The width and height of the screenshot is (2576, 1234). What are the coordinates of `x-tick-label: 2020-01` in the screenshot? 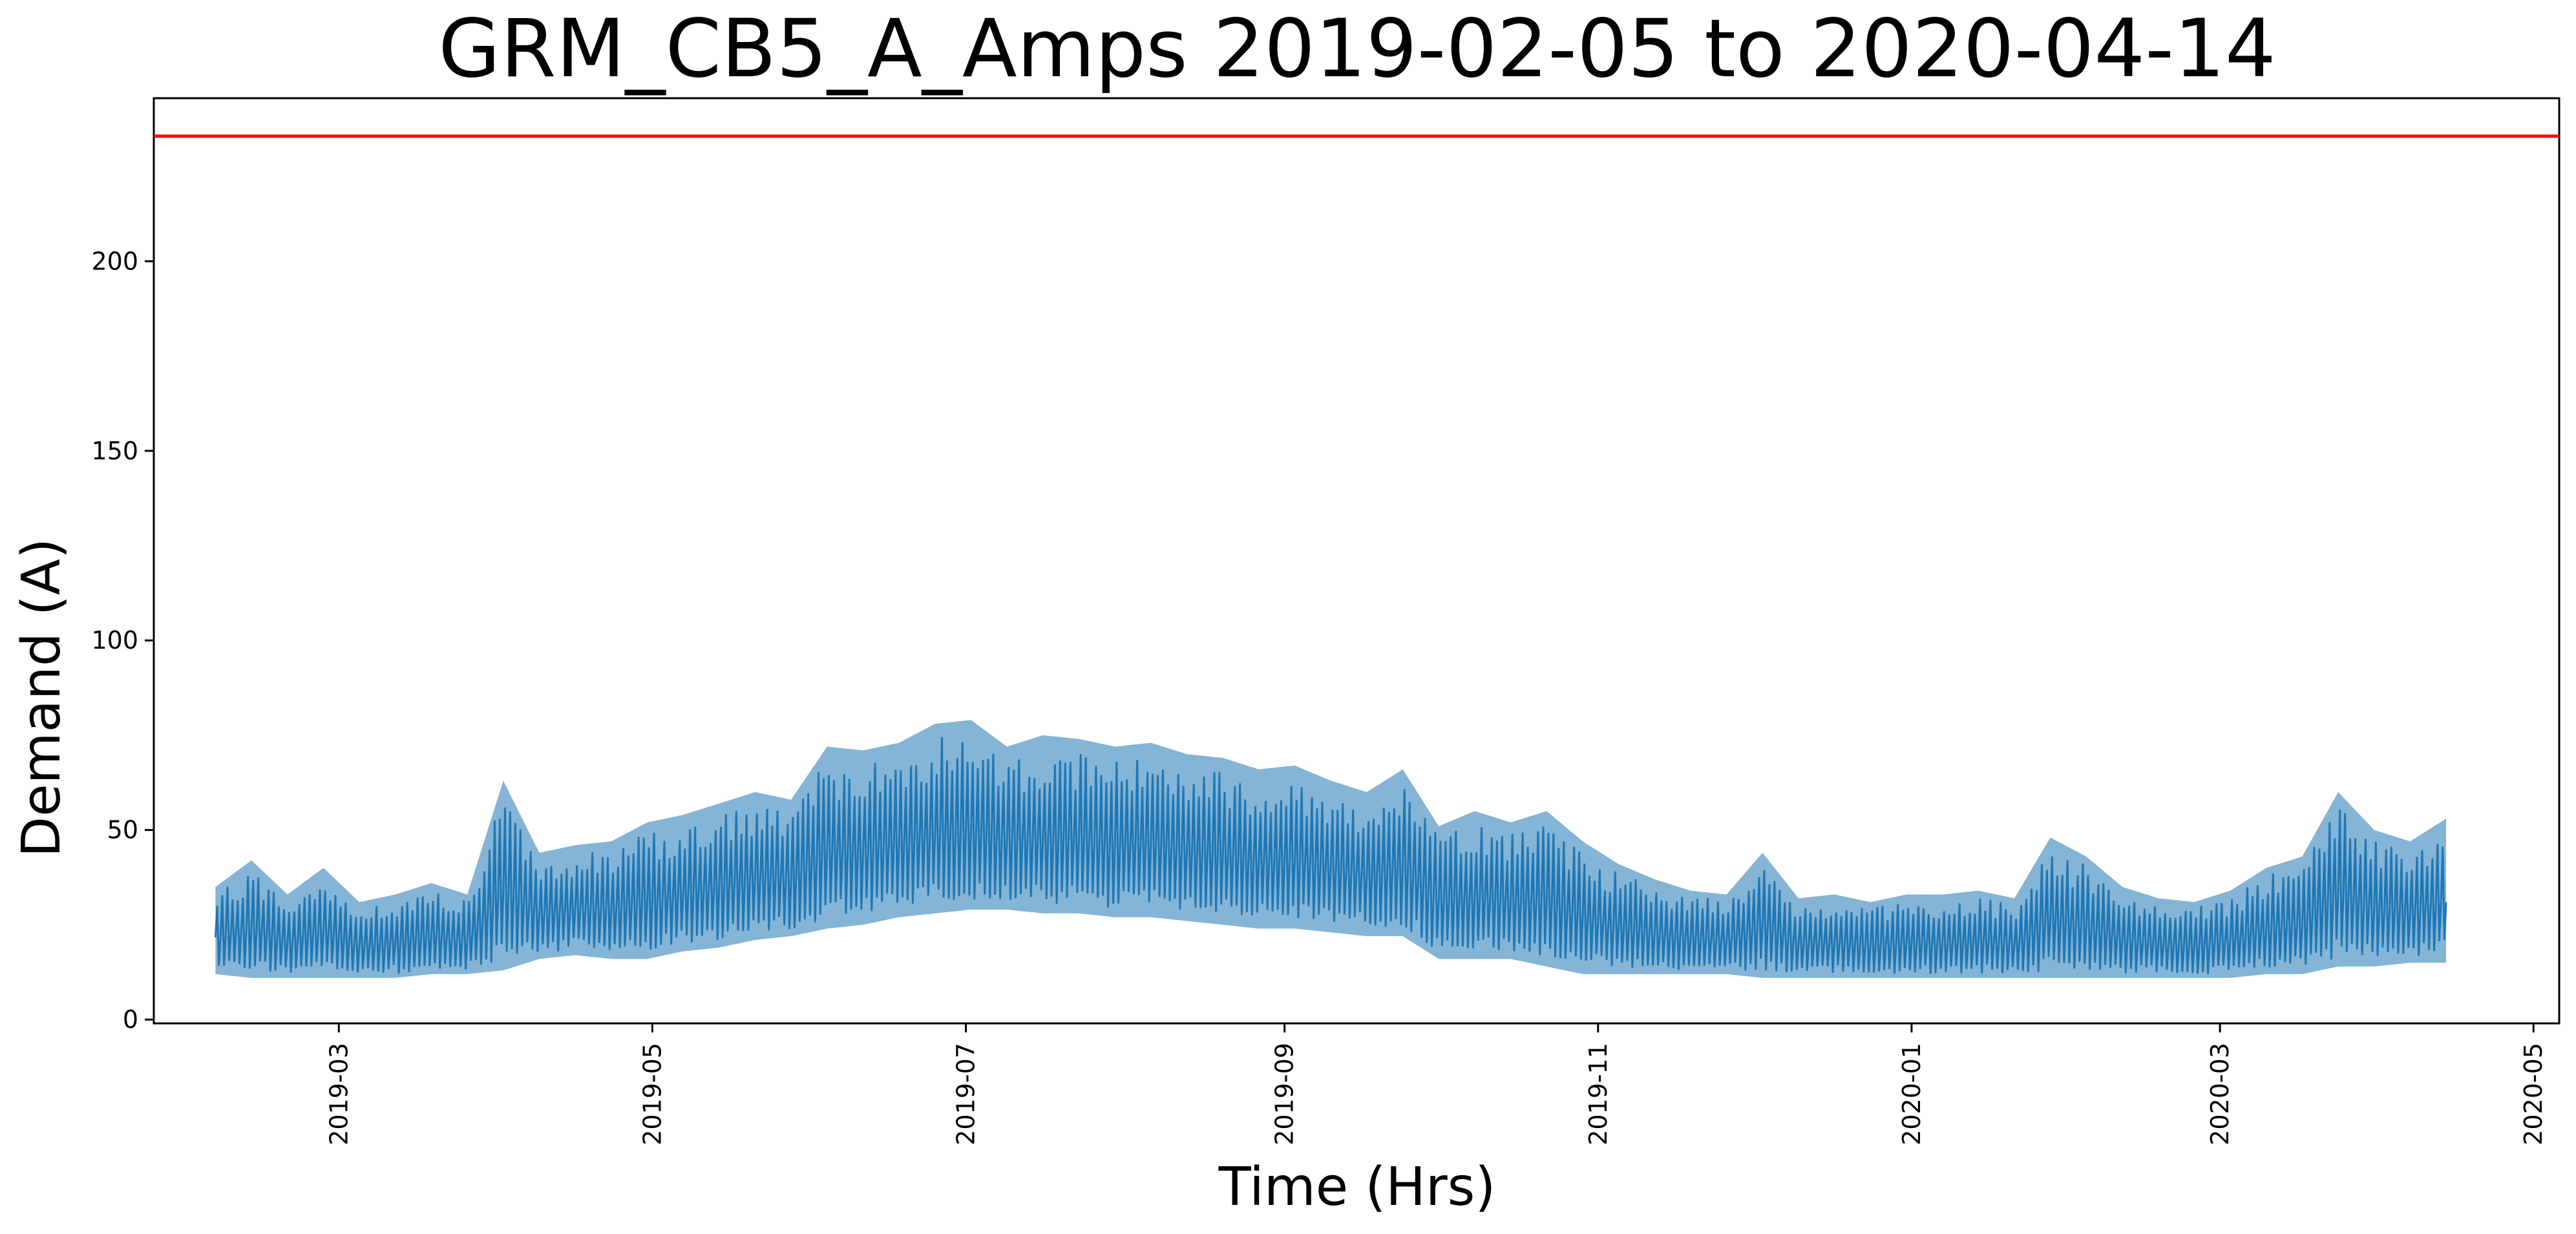 It's located at (1911, 1094).